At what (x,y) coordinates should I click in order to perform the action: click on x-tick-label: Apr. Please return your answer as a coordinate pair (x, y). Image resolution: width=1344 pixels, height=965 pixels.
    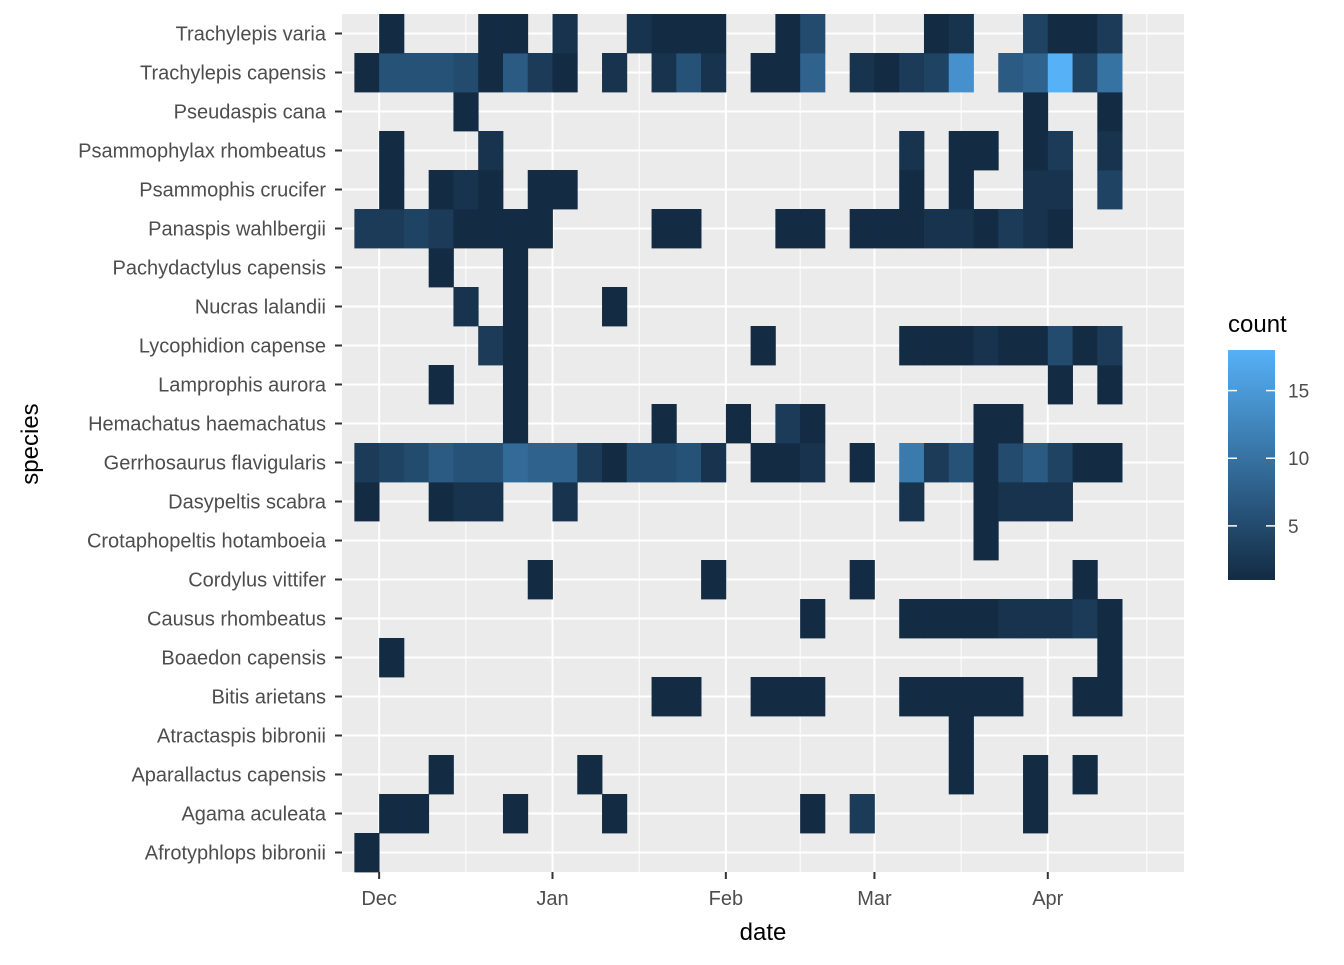
    Looking at the image, I should click on (1047, 899).